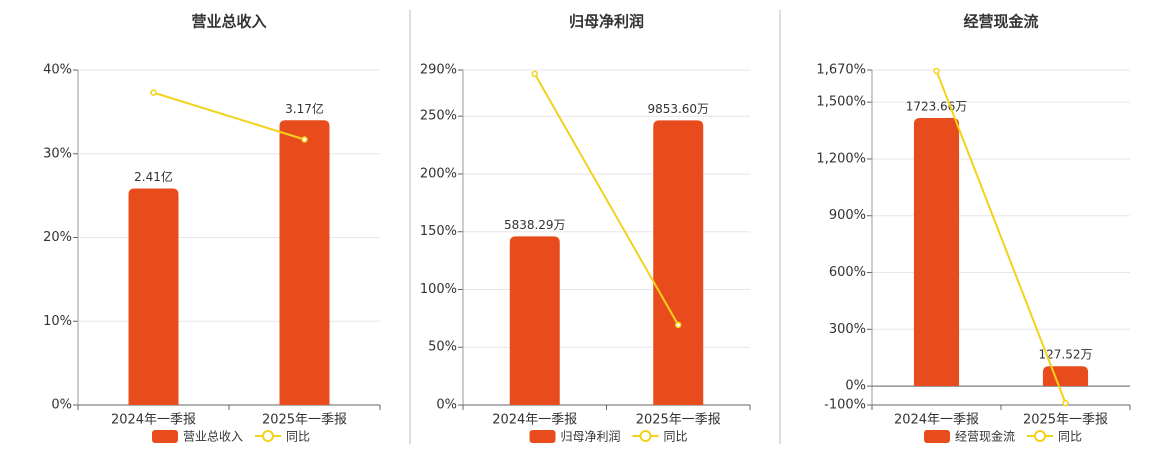 The height and width of the screenshot is (450, 1160). Describe the element at coordinates (57, 321) in the screenshot. I see `y-tick-label: 10%` at that location.